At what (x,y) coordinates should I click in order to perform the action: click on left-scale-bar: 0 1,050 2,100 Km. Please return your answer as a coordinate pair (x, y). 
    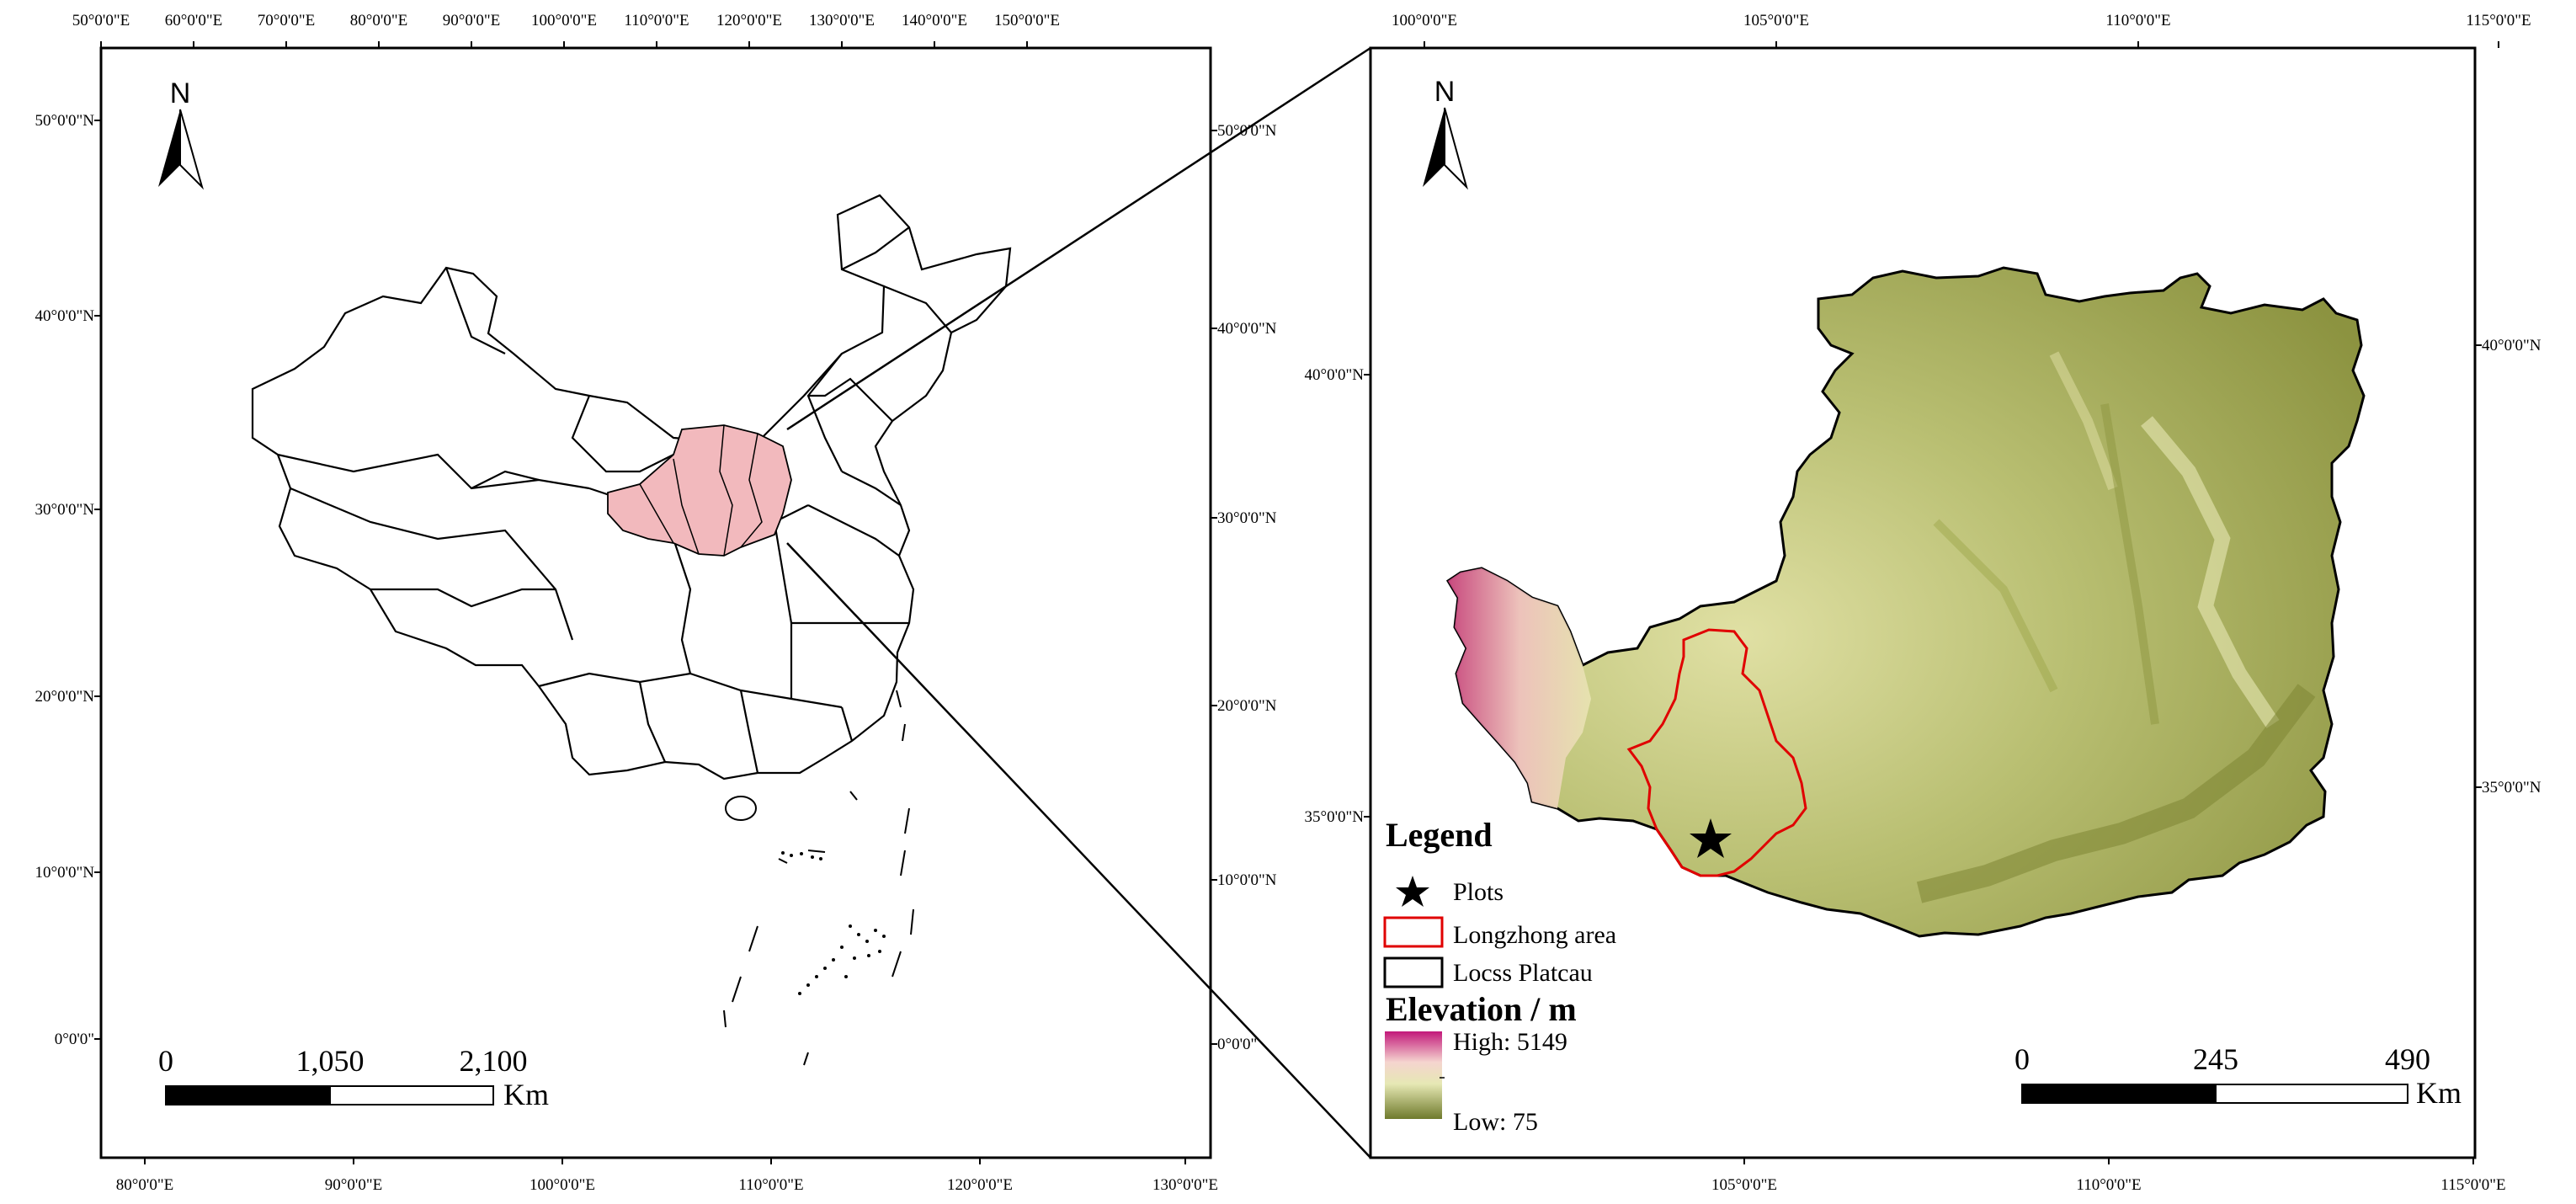
    Looking at the image, I should click on (354, 1077).